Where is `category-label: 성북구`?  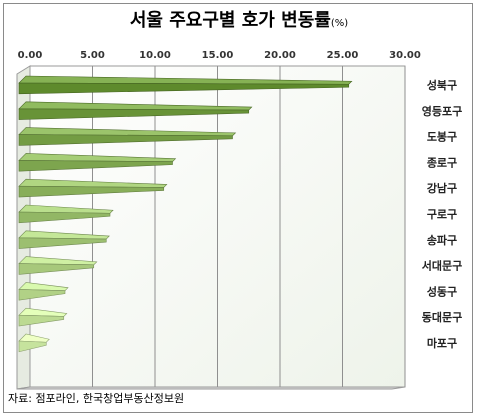 category-label: 성북구 is located at coordinates (442, 85).